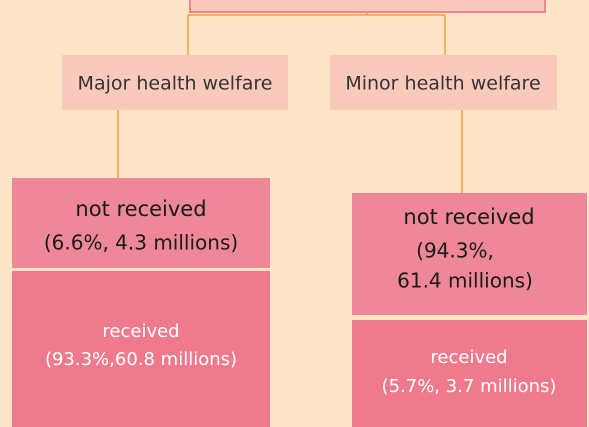 The width and height of the screenshot is (589, 427). What do you see at coordinates (141, 359) in the screenshot?
I see `node-text: (93.3%,60.8 millions)` at bounding box center [141, 359].